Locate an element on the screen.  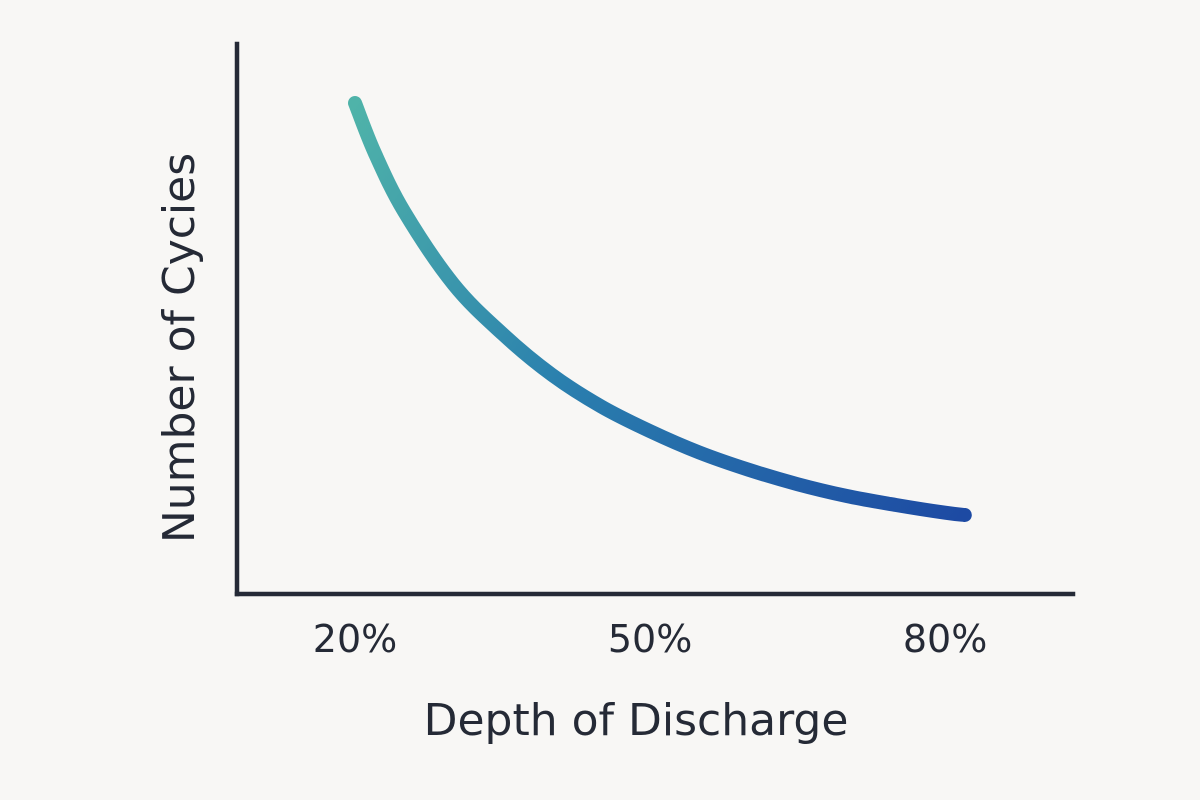
x-tick-label: 20% is located at coordinates (355, 639).